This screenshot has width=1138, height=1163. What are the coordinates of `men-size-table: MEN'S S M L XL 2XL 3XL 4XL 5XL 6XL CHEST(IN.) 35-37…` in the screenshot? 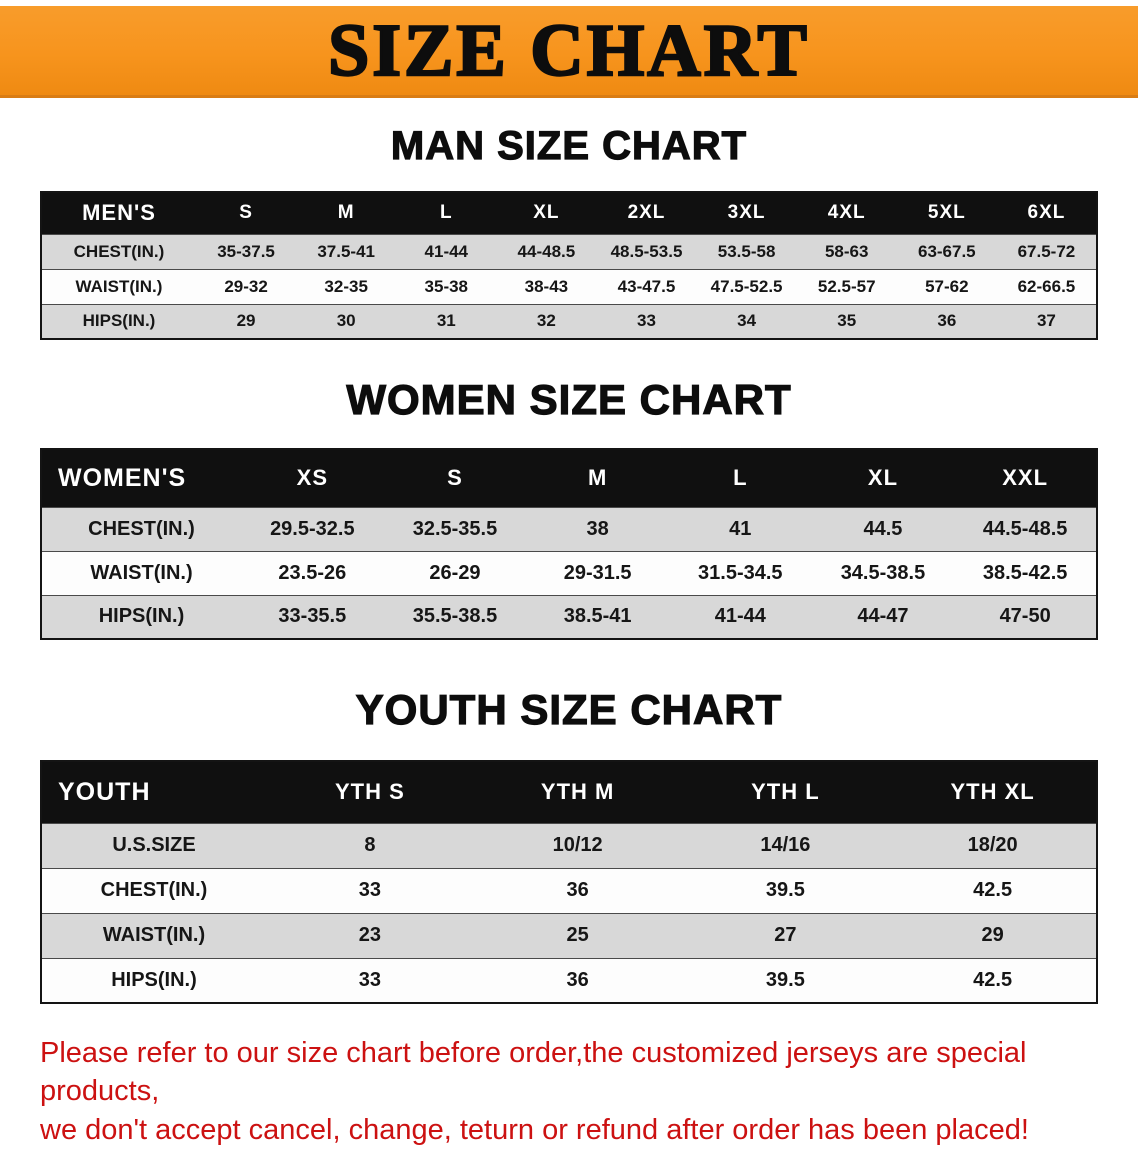 It's located at (569, 265).